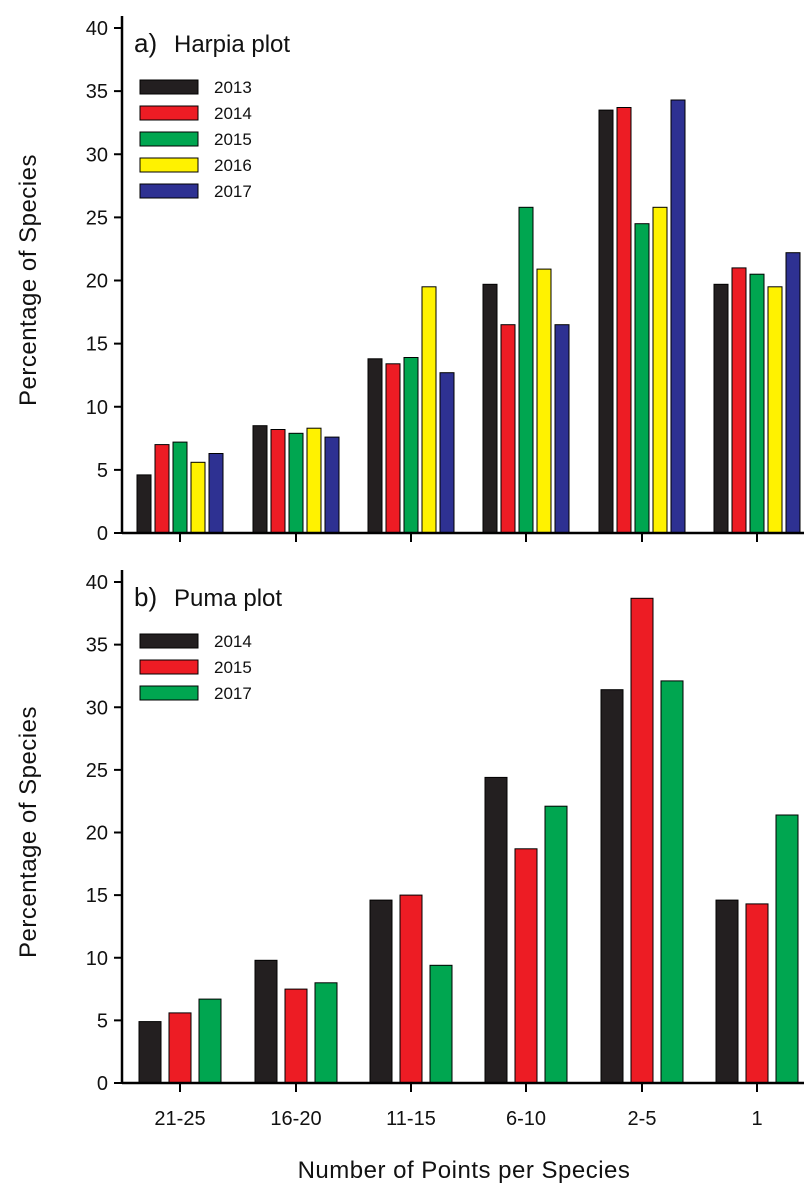 This screenshot has width=804, height=1192. What do you see at coordinates (228, 598) in the screenshot?
I see `panel-title: Puma plot` at bounding box center [228, 598].